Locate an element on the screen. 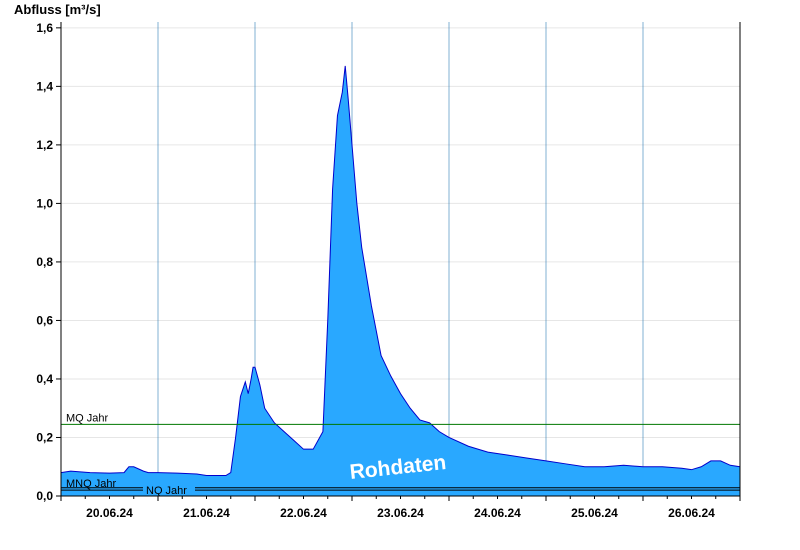 The height and width of the screenshot is (550, 800). x-tick-label-1: 21.06.24 is located at coordinates (206, 513).